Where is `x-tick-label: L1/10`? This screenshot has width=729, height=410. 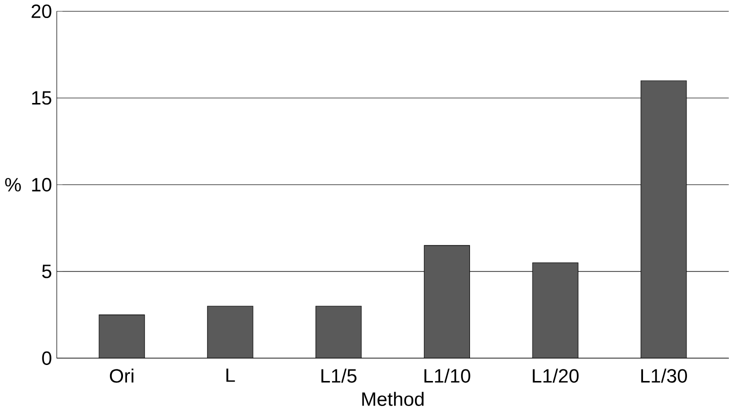
x-tick-label: L1/10 is located at coordinates (447, 375).